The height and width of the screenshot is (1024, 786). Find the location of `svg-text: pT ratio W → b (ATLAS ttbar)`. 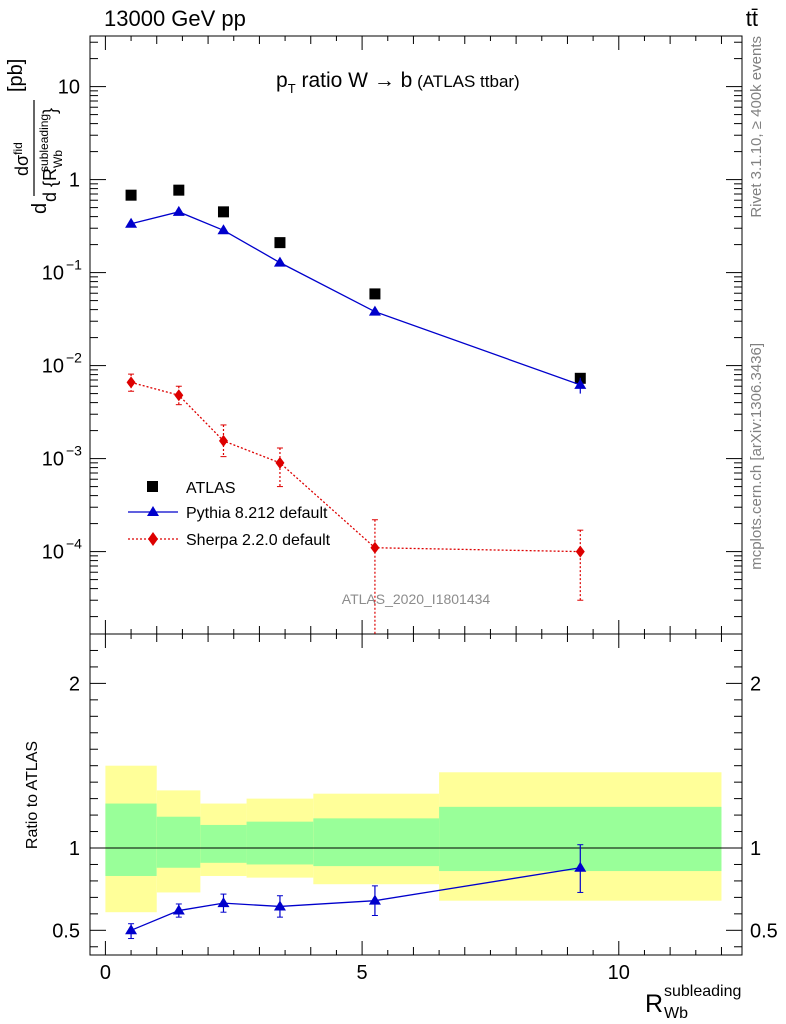

svg-text: pT ratio W → b (ATLAS ttbar) is located at coordinates (398, 82).